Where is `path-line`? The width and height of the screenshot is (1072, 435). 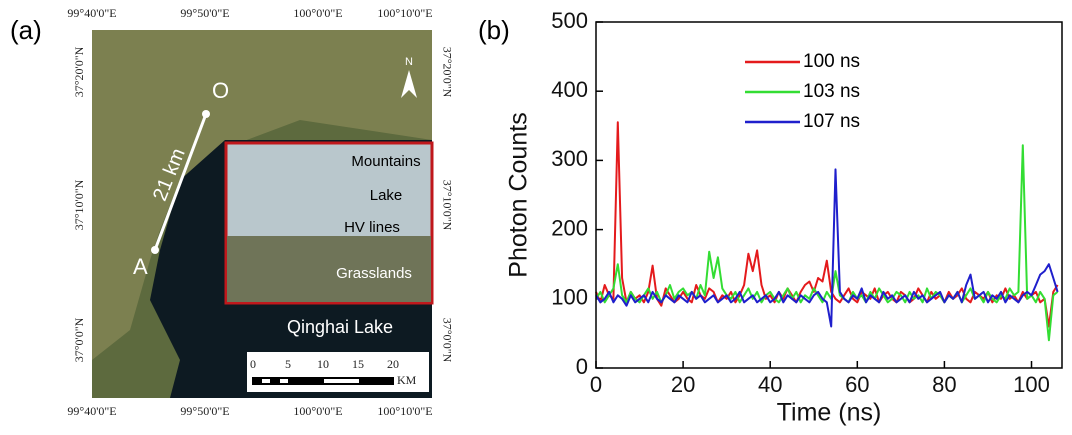 path-line is located at coordinates (180, 182).